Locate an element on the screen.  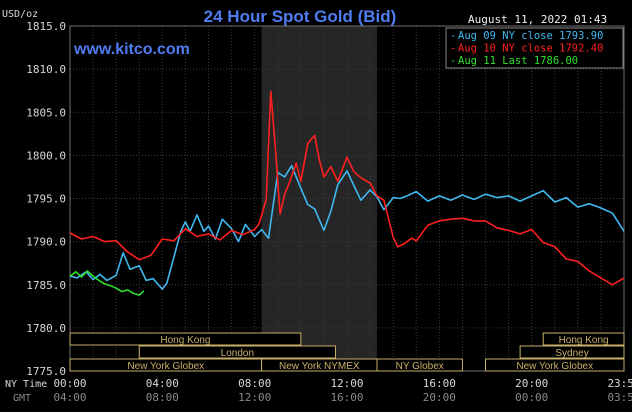
x-tick-gmt-label: 12:00 is located at coordinates (254, 397).